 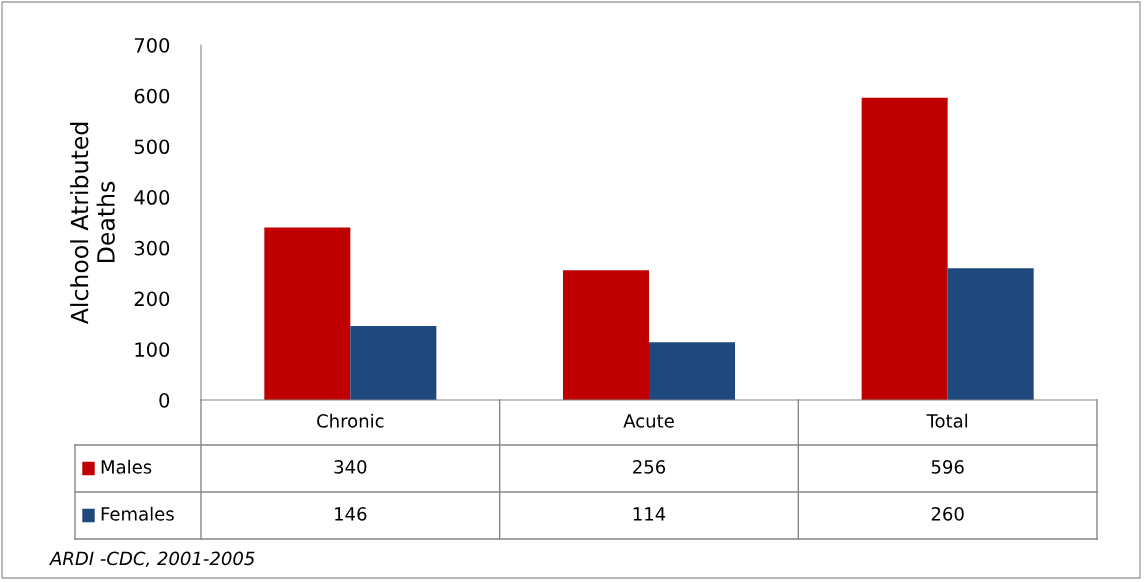 What do you see at coordinates (351, 514) in the screenshot?
I see `data-label: 146` at bounding box center [351, 514].